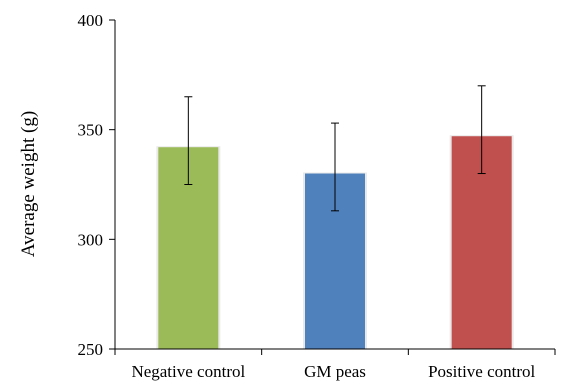 The width and height of the screenshot is (569, 385). Describe the element at coordinates (96, 185) in the screenshot. I see `y-ticks-layer: 250 300 350 400` at that location.